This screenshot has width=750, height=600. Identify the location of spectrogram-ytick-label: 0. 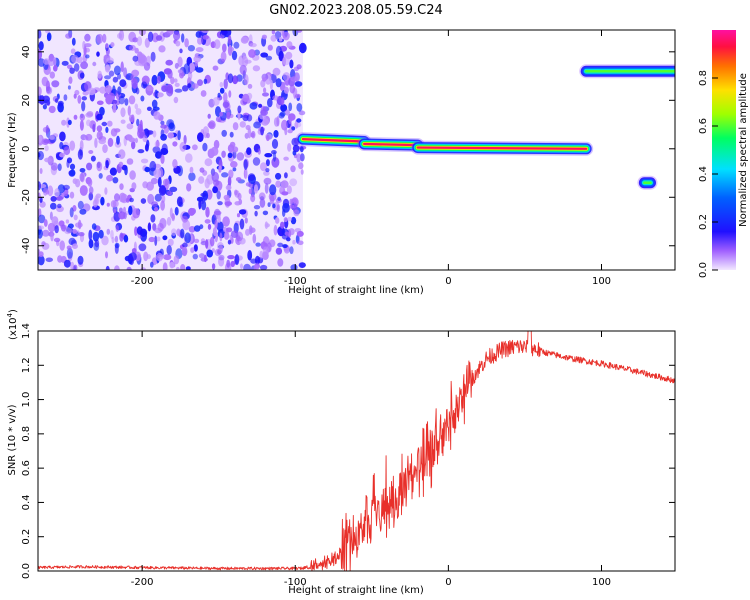
(26, 149).